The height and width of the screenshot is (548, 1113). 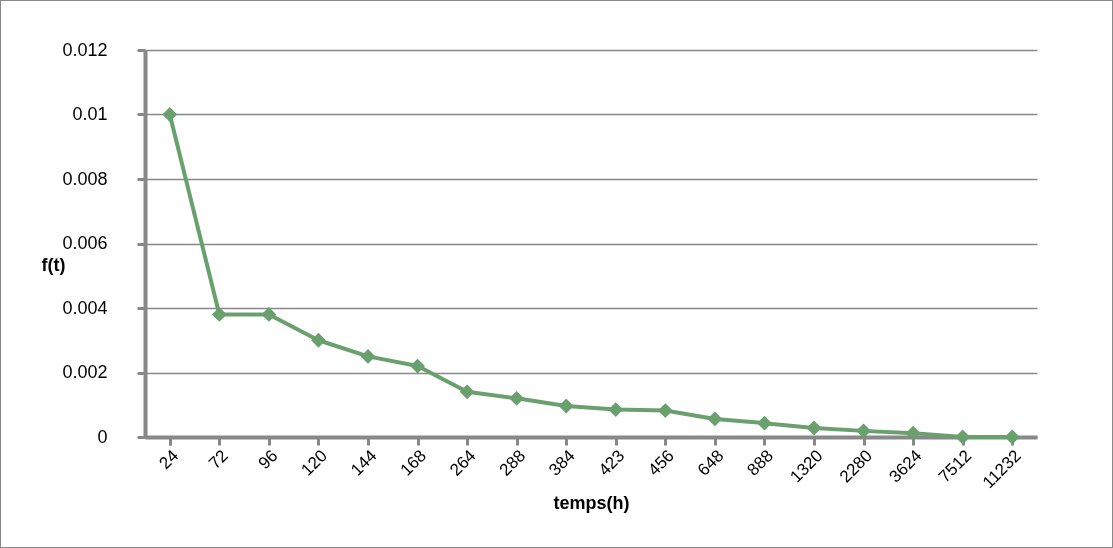 What do you see at coordinates (611, 463) in the screenshot?
I see `x-tick-label: 423` at bounding box center [611, 463].